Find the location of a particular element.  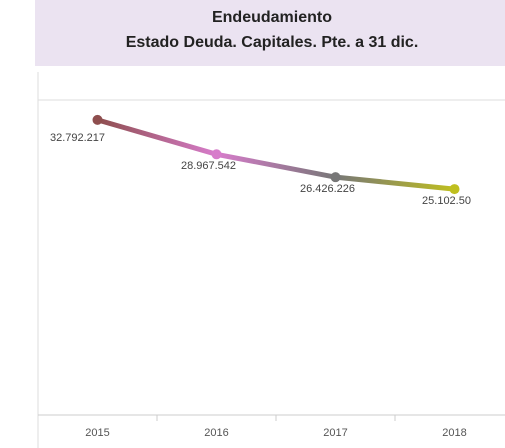

value-label: 28.967.542 is located at coordinates (208, 166).